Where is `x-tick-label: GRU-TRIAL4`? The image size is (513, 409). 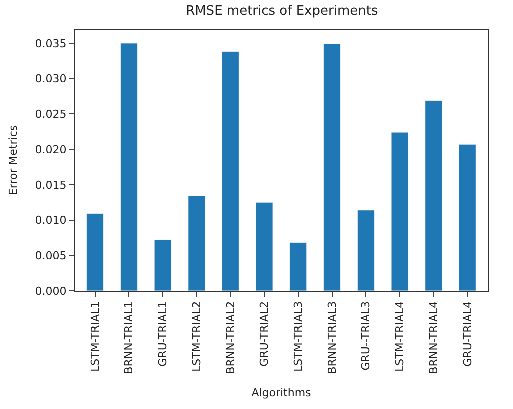
x-tick-label: GRU-TRIAL4 is located at coordinates (467, 334).